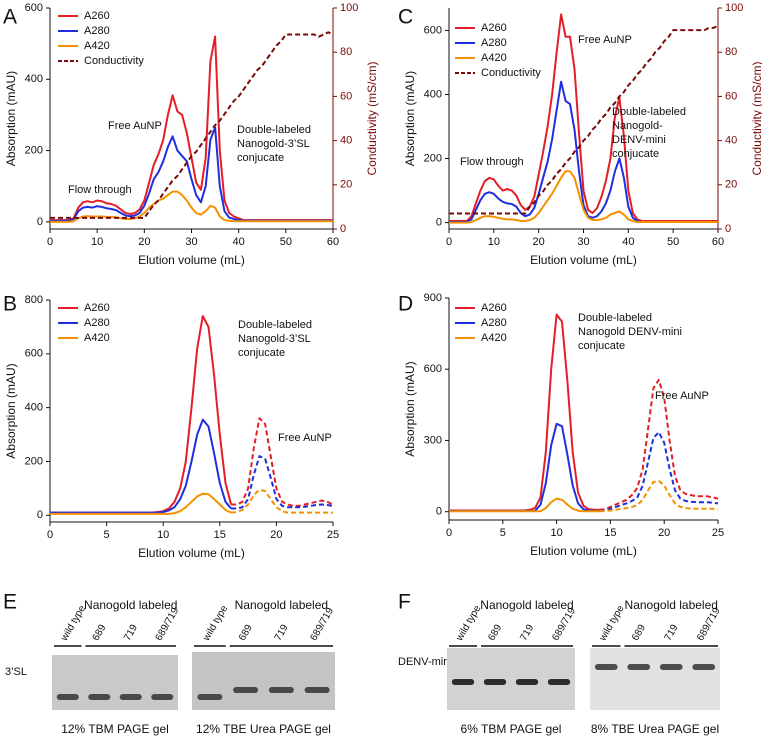 This screenshot has height=746, width=762. What do you see at coordinates (10, 17) in the screenshot?
I see `panel-label: A` at bounding box center [10, 17].